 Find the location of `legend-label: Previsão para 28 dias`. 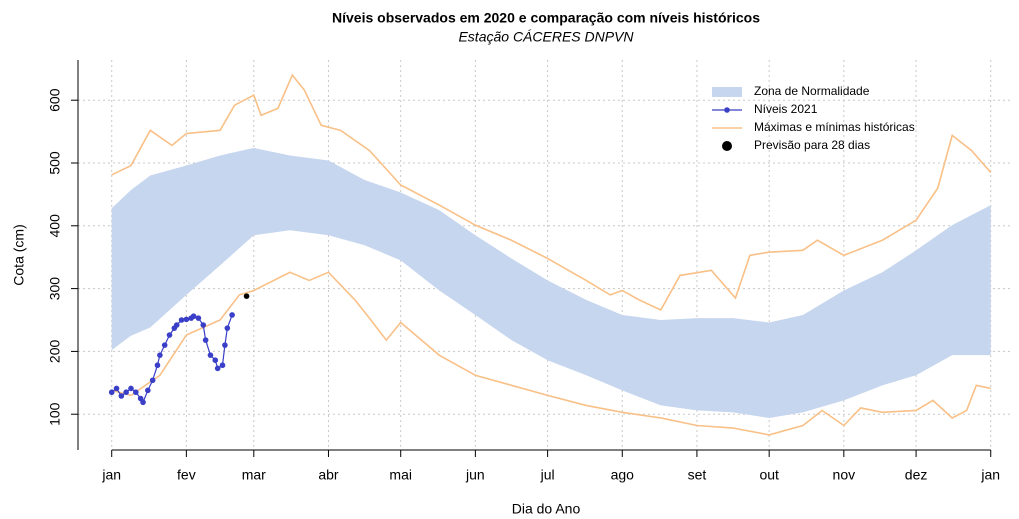

legend-label: Previsão para 28 dias is located at coordinates (812, 145).